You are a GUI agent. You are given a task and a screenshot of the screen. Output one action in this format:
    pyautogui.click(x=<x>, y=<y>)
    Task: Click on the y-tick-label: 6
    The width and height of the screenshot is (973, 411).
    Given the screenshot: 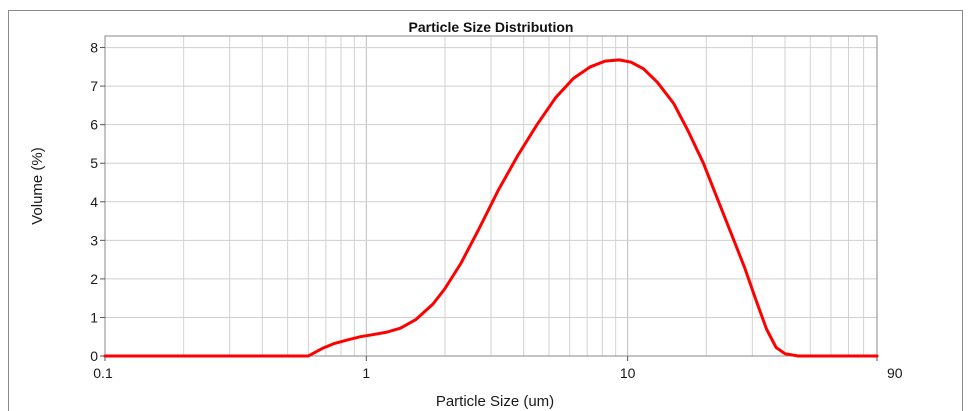 What is the action you would take?
    pyautogui.click(x=94, y=125)
    